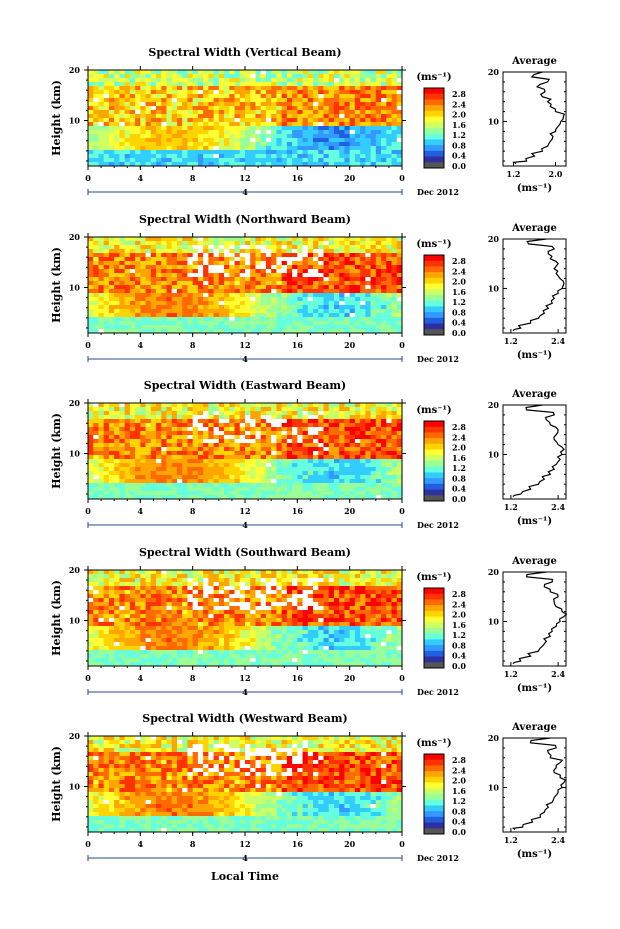 The height and width of the screenshot is (929, 620). Describe the element at coordinates (88, 511) in the screenshot. I see `x-tick-label: 0` at that location.